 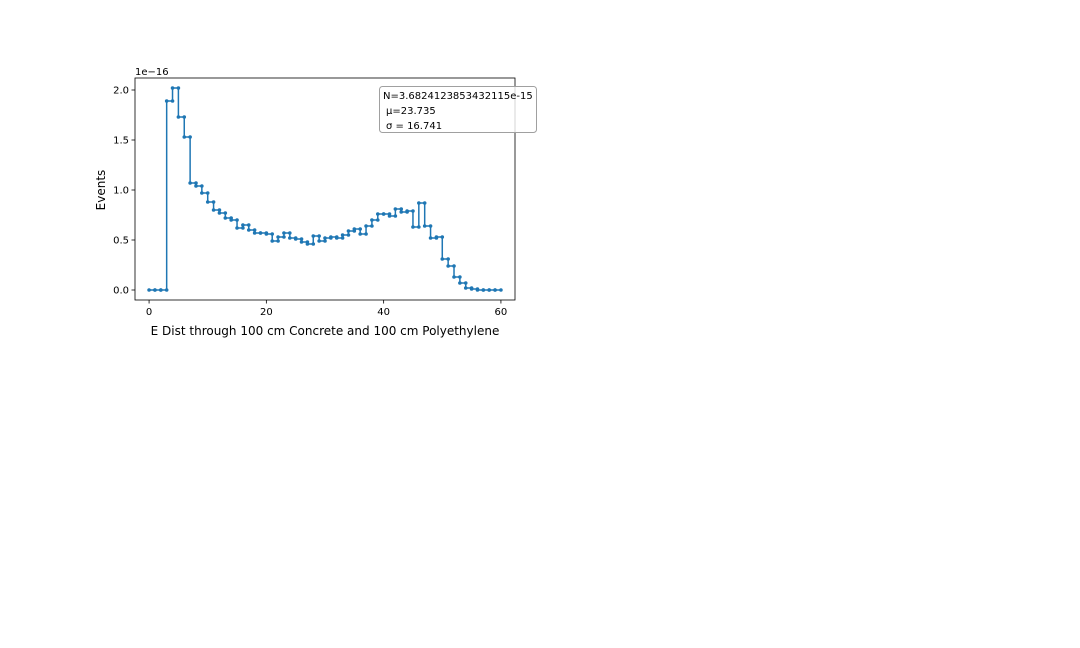 I want to click on axes-frame, so click(x=325, y=189).